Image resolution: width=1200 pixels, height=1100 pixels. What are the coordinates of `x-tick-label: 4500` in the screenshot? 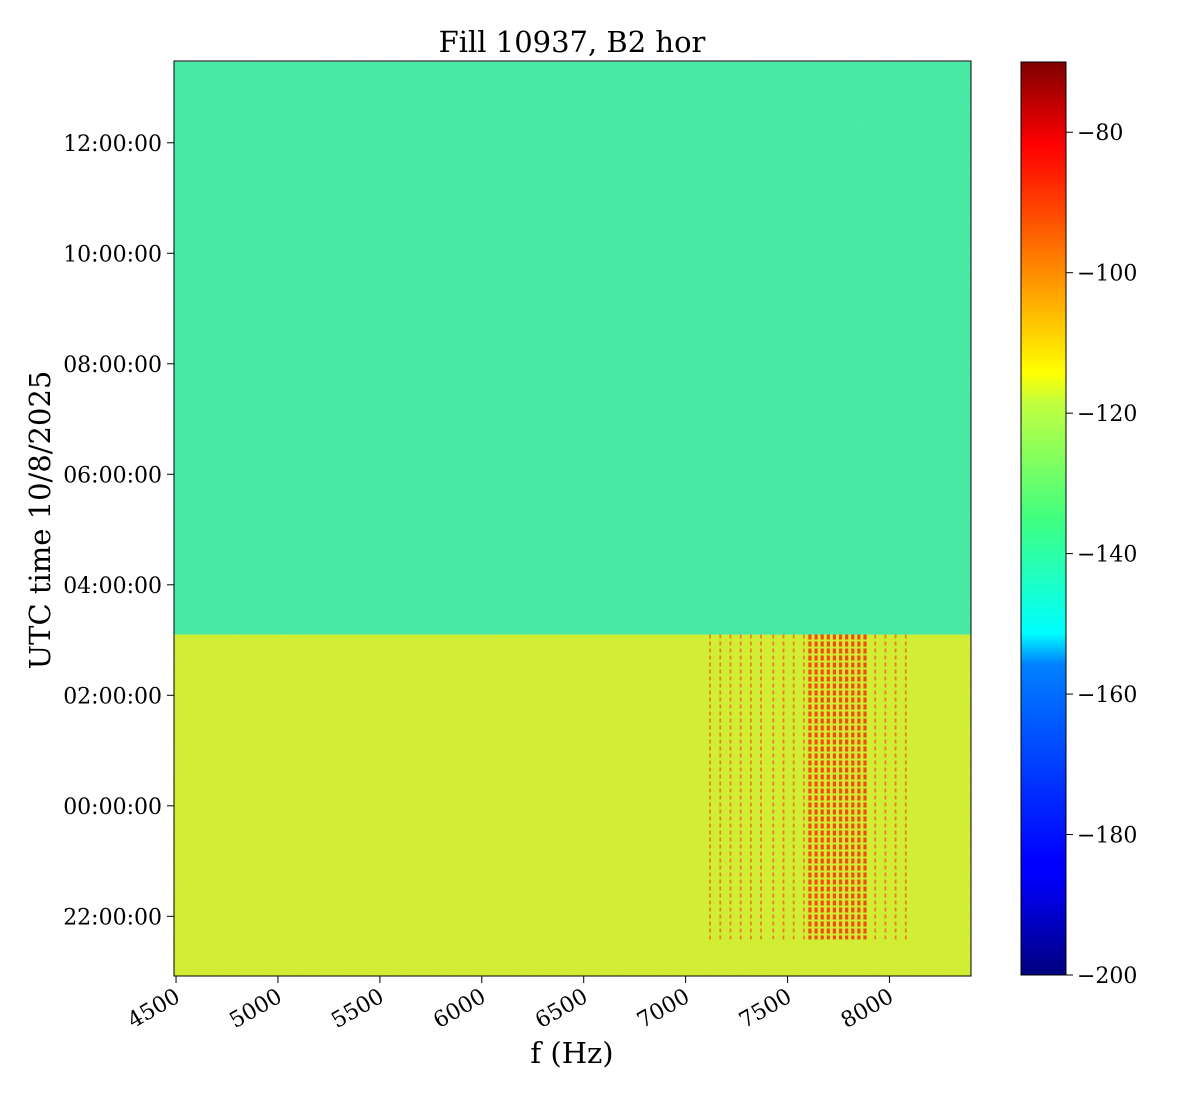 It's located at (154, 1009).